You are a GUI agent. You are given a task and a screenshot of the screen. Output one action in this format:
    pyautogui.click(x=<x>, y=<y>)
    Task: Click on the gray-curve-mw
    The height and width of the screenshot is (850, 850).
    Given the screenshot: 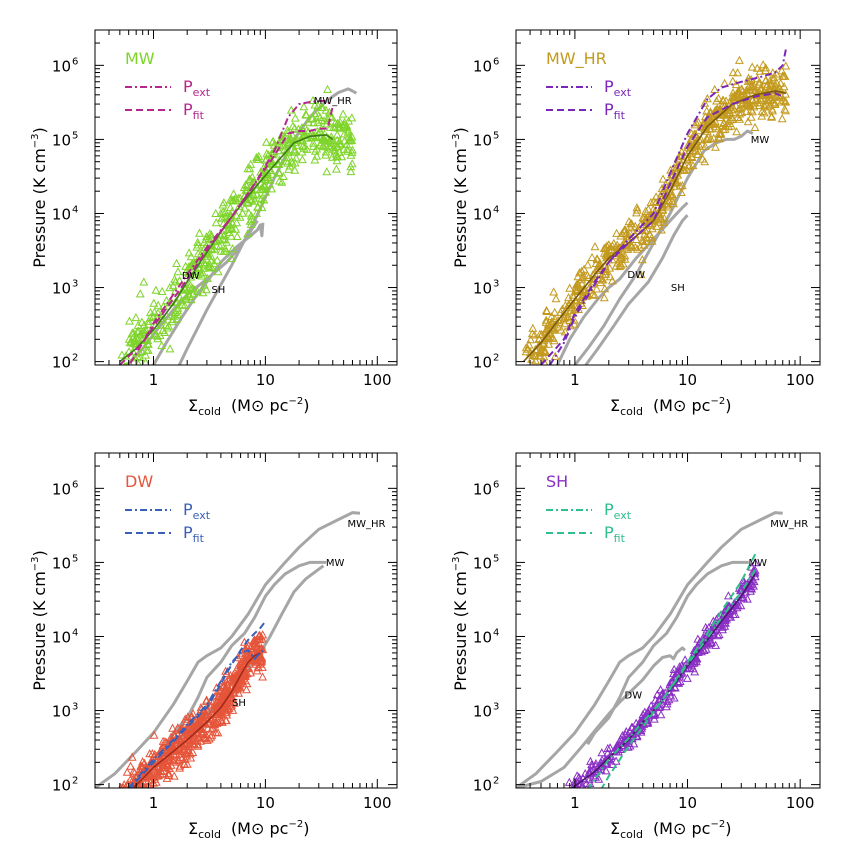 What is the action you would take?
    pyautogui.click(x=663, y=247)
    